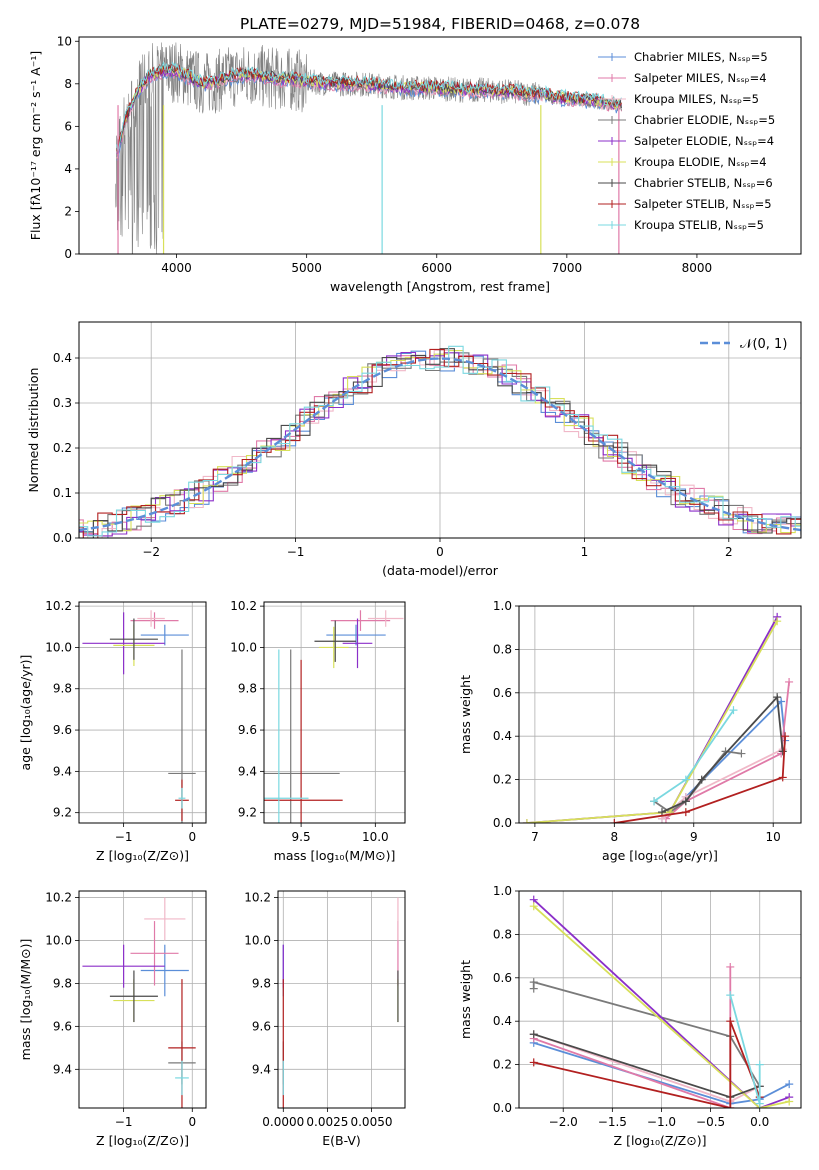 The height and width of the screenshot is (1170, 819). What do you see at coordinates (64, 41) in the screenshot?
I see `y-tick-label: 10` at bounding box center [64, 41].